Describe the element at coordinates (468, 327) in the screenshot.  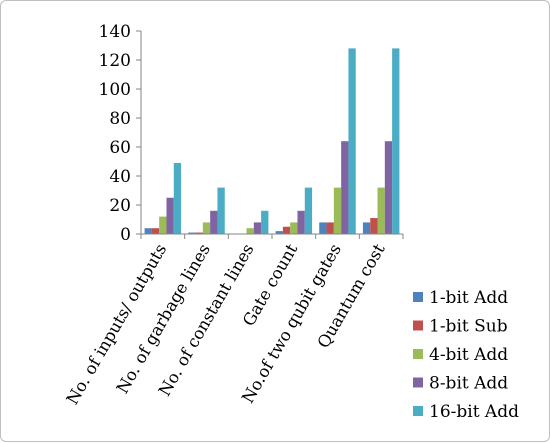
I see `legend-label: 1-bit Sub` at that location.